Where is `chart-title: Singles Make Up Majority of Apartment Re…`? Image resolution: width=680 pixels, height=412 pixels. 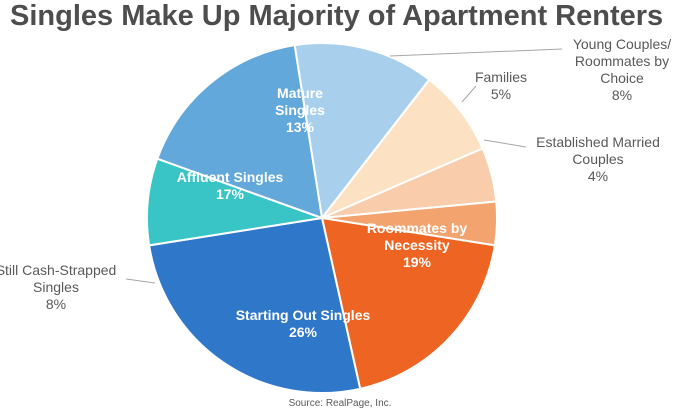
chart-title: Singles Make Up Majority of Apartment Re… is located at coordinates (337, 16).